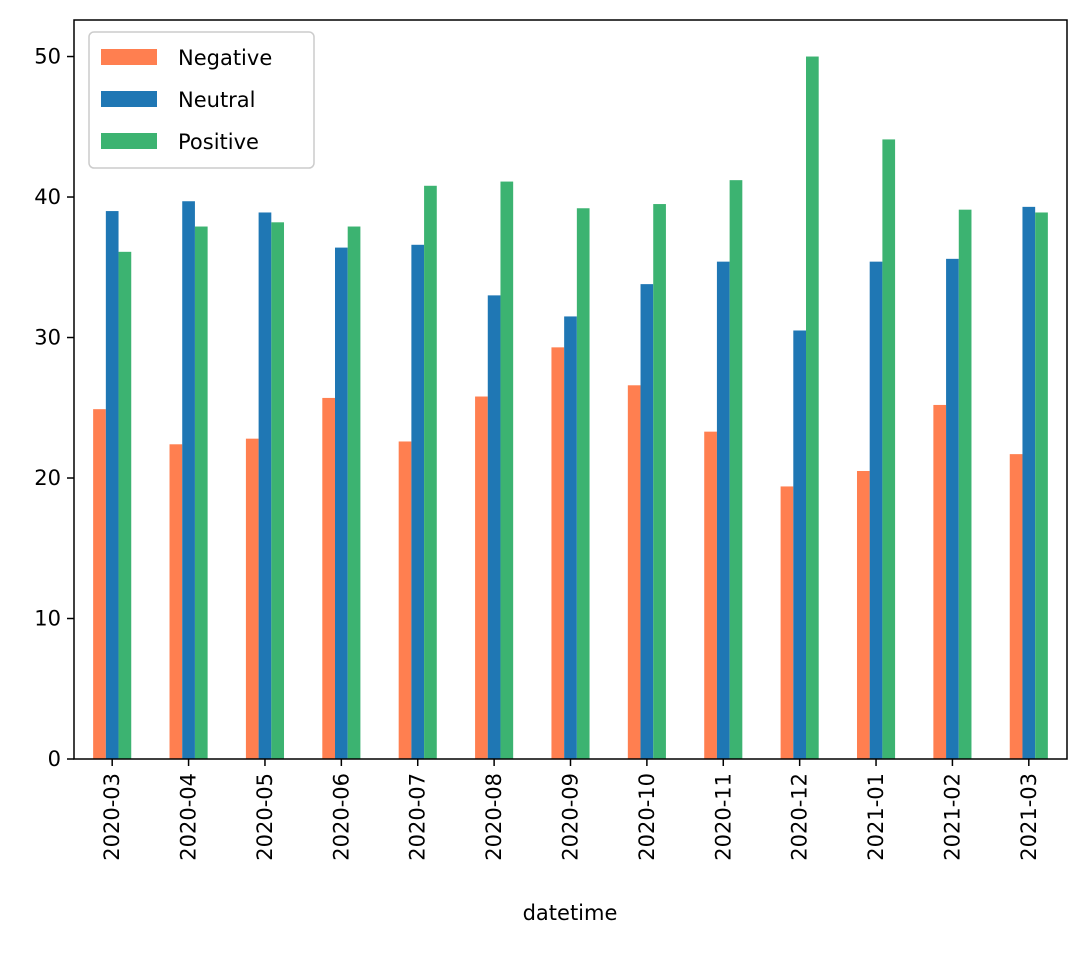 Image resolution: width=1086 pixels, height=954 pixels. What do you see at coordinates (876, 817) in the screenshot?
I see `x-tick-label: 2021-01` at bounding box center [876, 817].